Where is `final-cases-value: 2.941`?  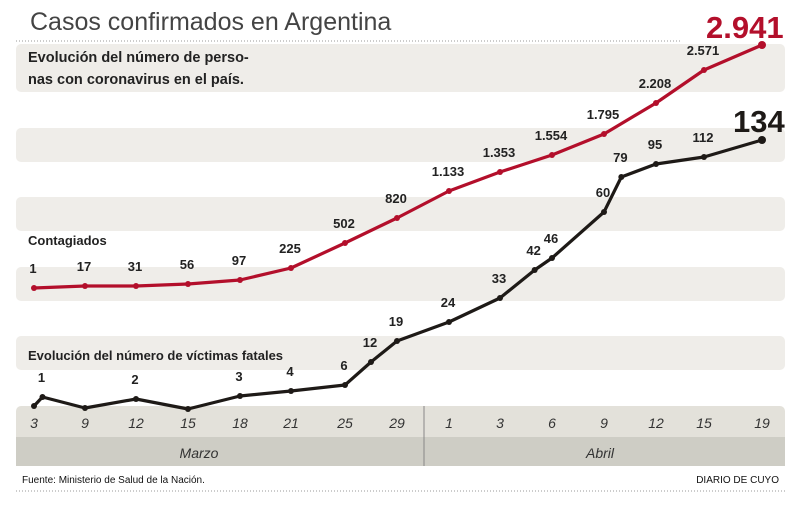
final-cases-value: 2.941 is located at coordinates (745, 27).